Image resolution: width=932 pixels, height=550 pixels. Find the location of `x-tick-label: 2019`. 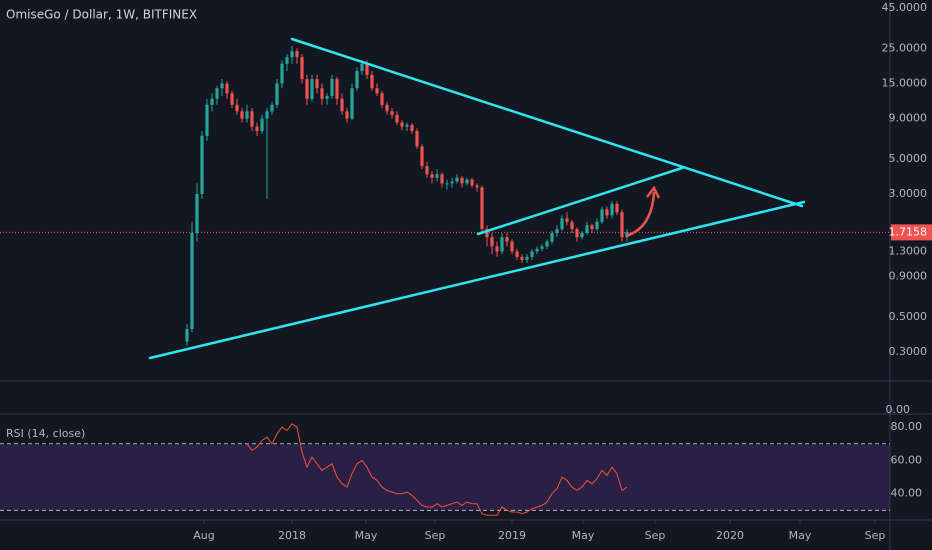

x-tick-label: 2019 is located at coordinates (512, 535).